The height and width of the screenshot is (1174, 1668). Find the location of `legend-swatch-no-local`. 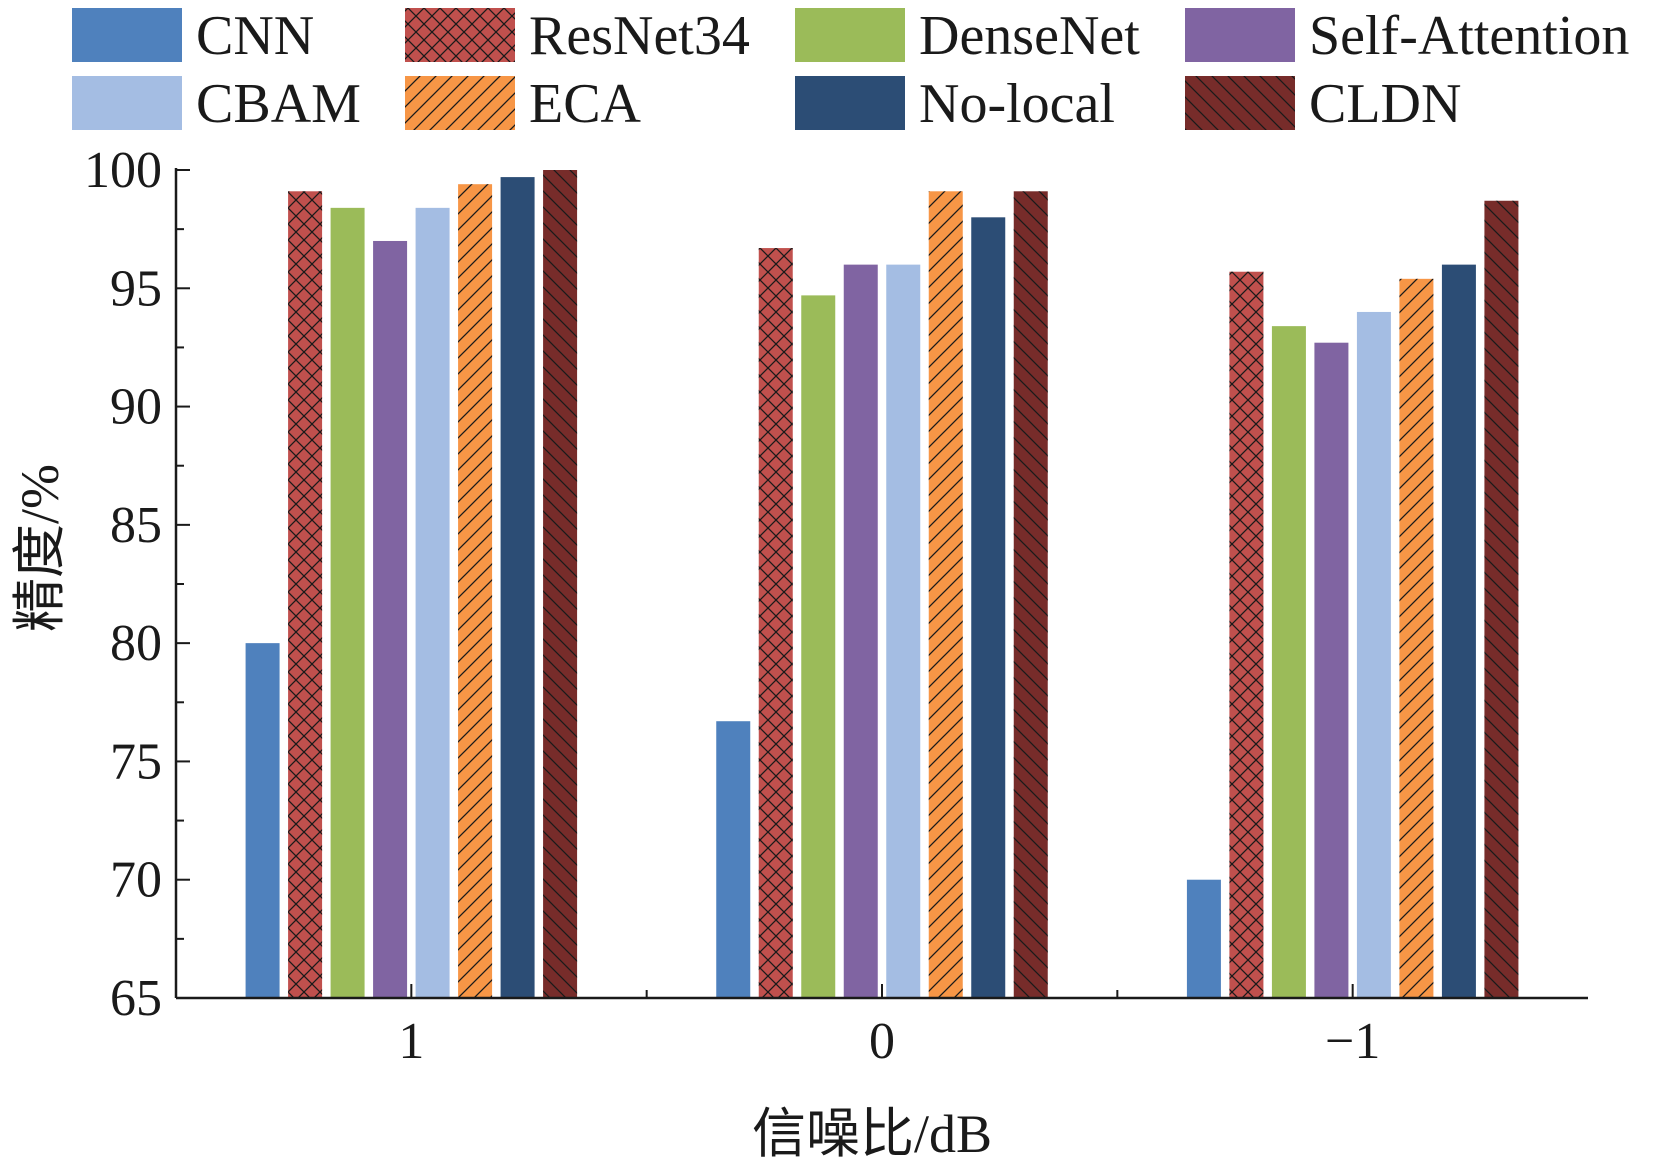

legend-swatch-no-local is located at coordinates (850, 103).